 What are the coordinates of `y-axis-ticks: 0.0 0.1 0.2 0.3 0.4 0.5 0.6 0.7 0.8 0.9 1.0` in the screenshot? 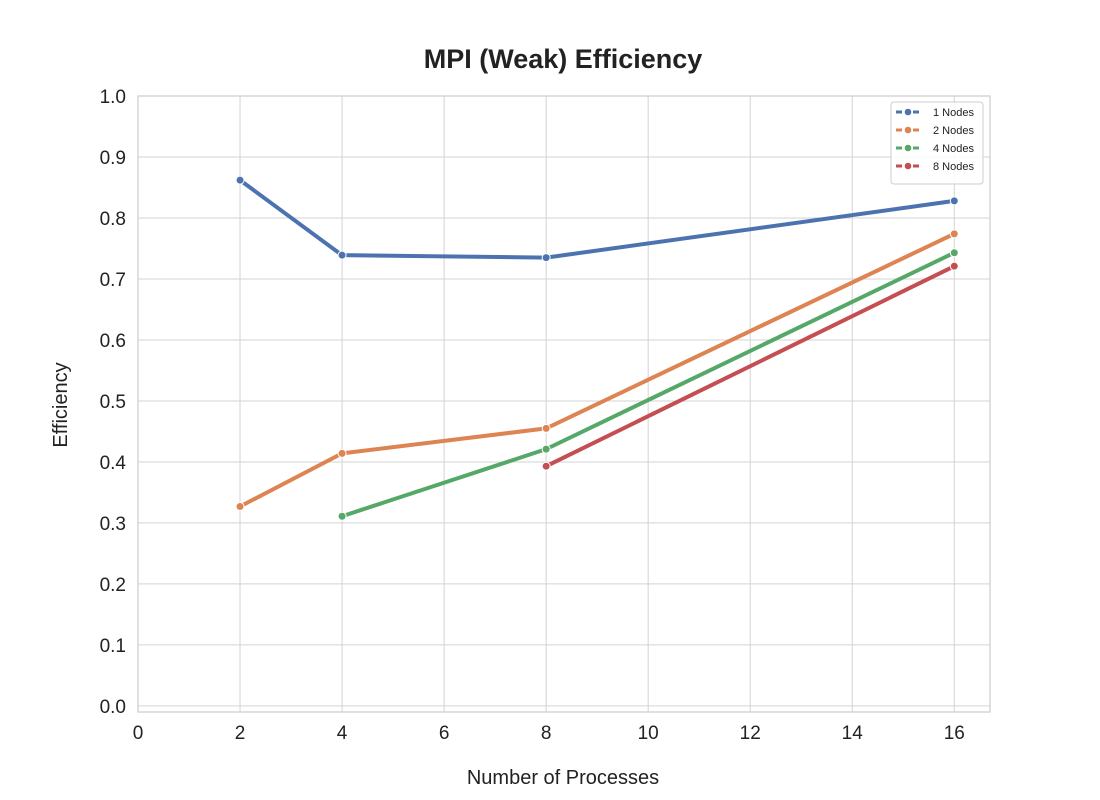 It's located at (113, 402).